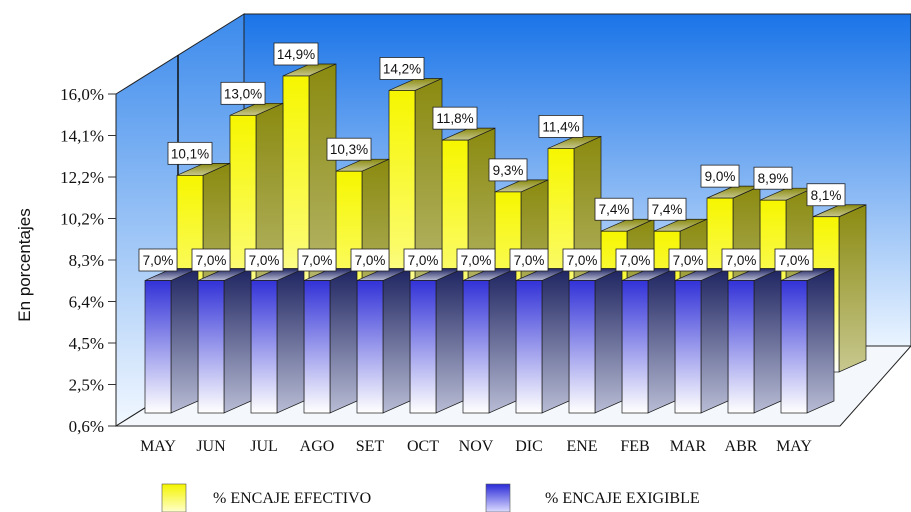 The width and height of the screenshot is (911, 512). Describe the element at coordinates (86, 385) in the screenshot. I see `y-tick-label: 2,5%` at that location.